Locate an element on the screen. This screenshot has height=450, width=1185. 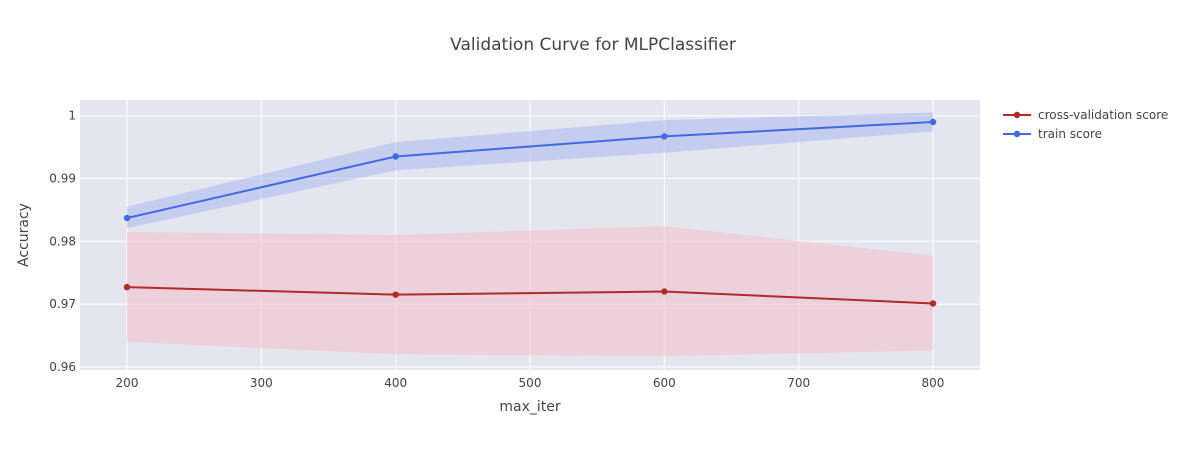
y-tick-label: 0.97 is located at coordinates (62, 304).